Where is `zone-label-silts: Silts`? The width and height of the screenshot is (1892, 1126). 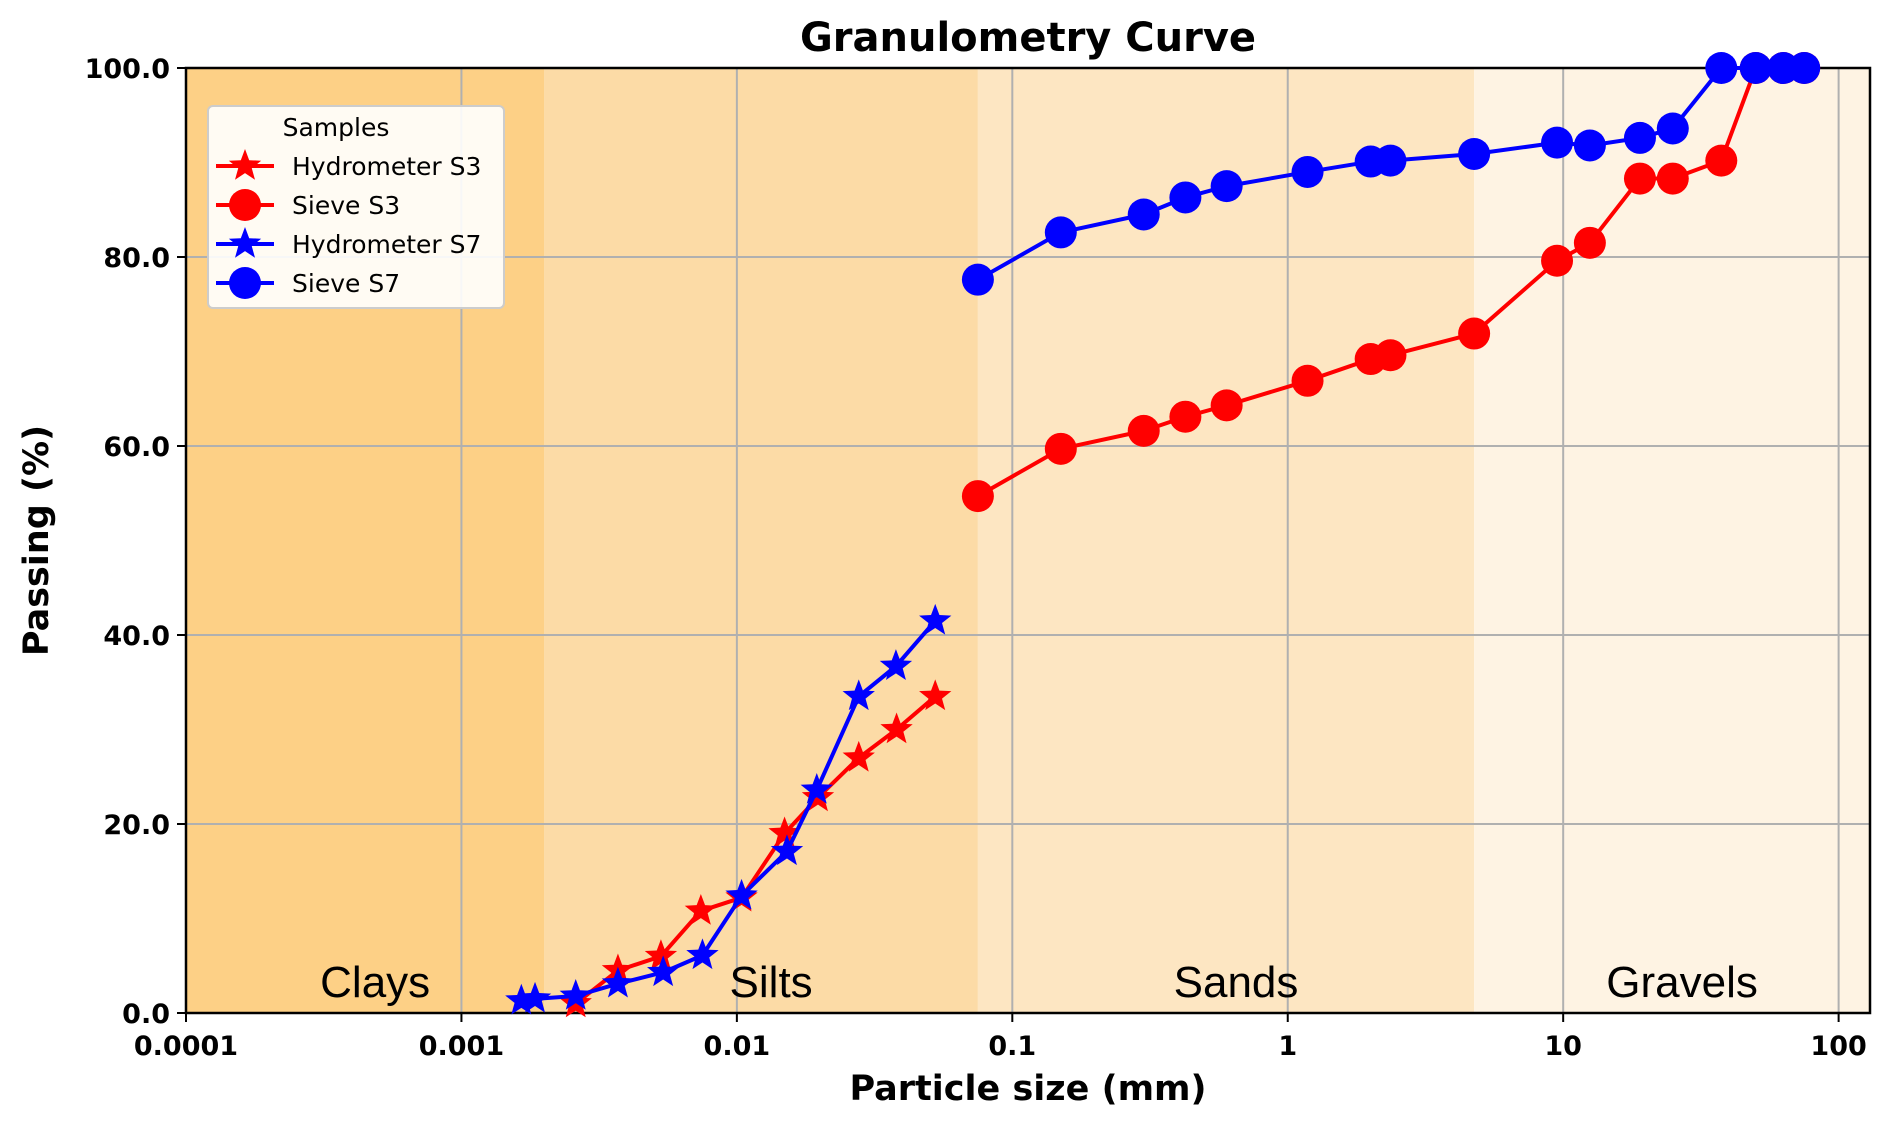
zone-label-silts: Silts is located at coordinates (771, 982).